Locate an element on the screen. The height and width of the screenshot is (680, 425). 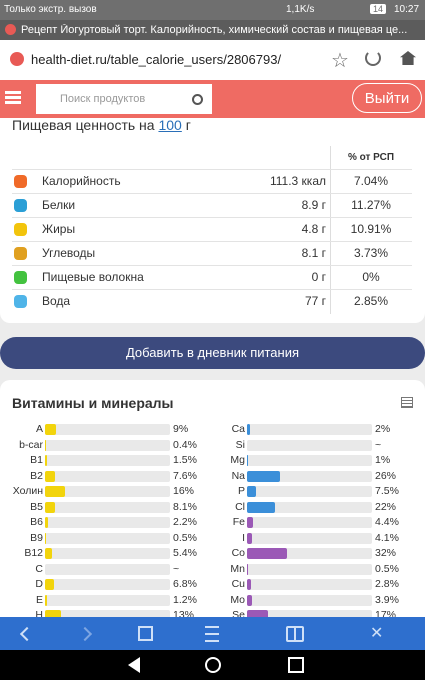
table-icon is located at coordinates (407, 402).